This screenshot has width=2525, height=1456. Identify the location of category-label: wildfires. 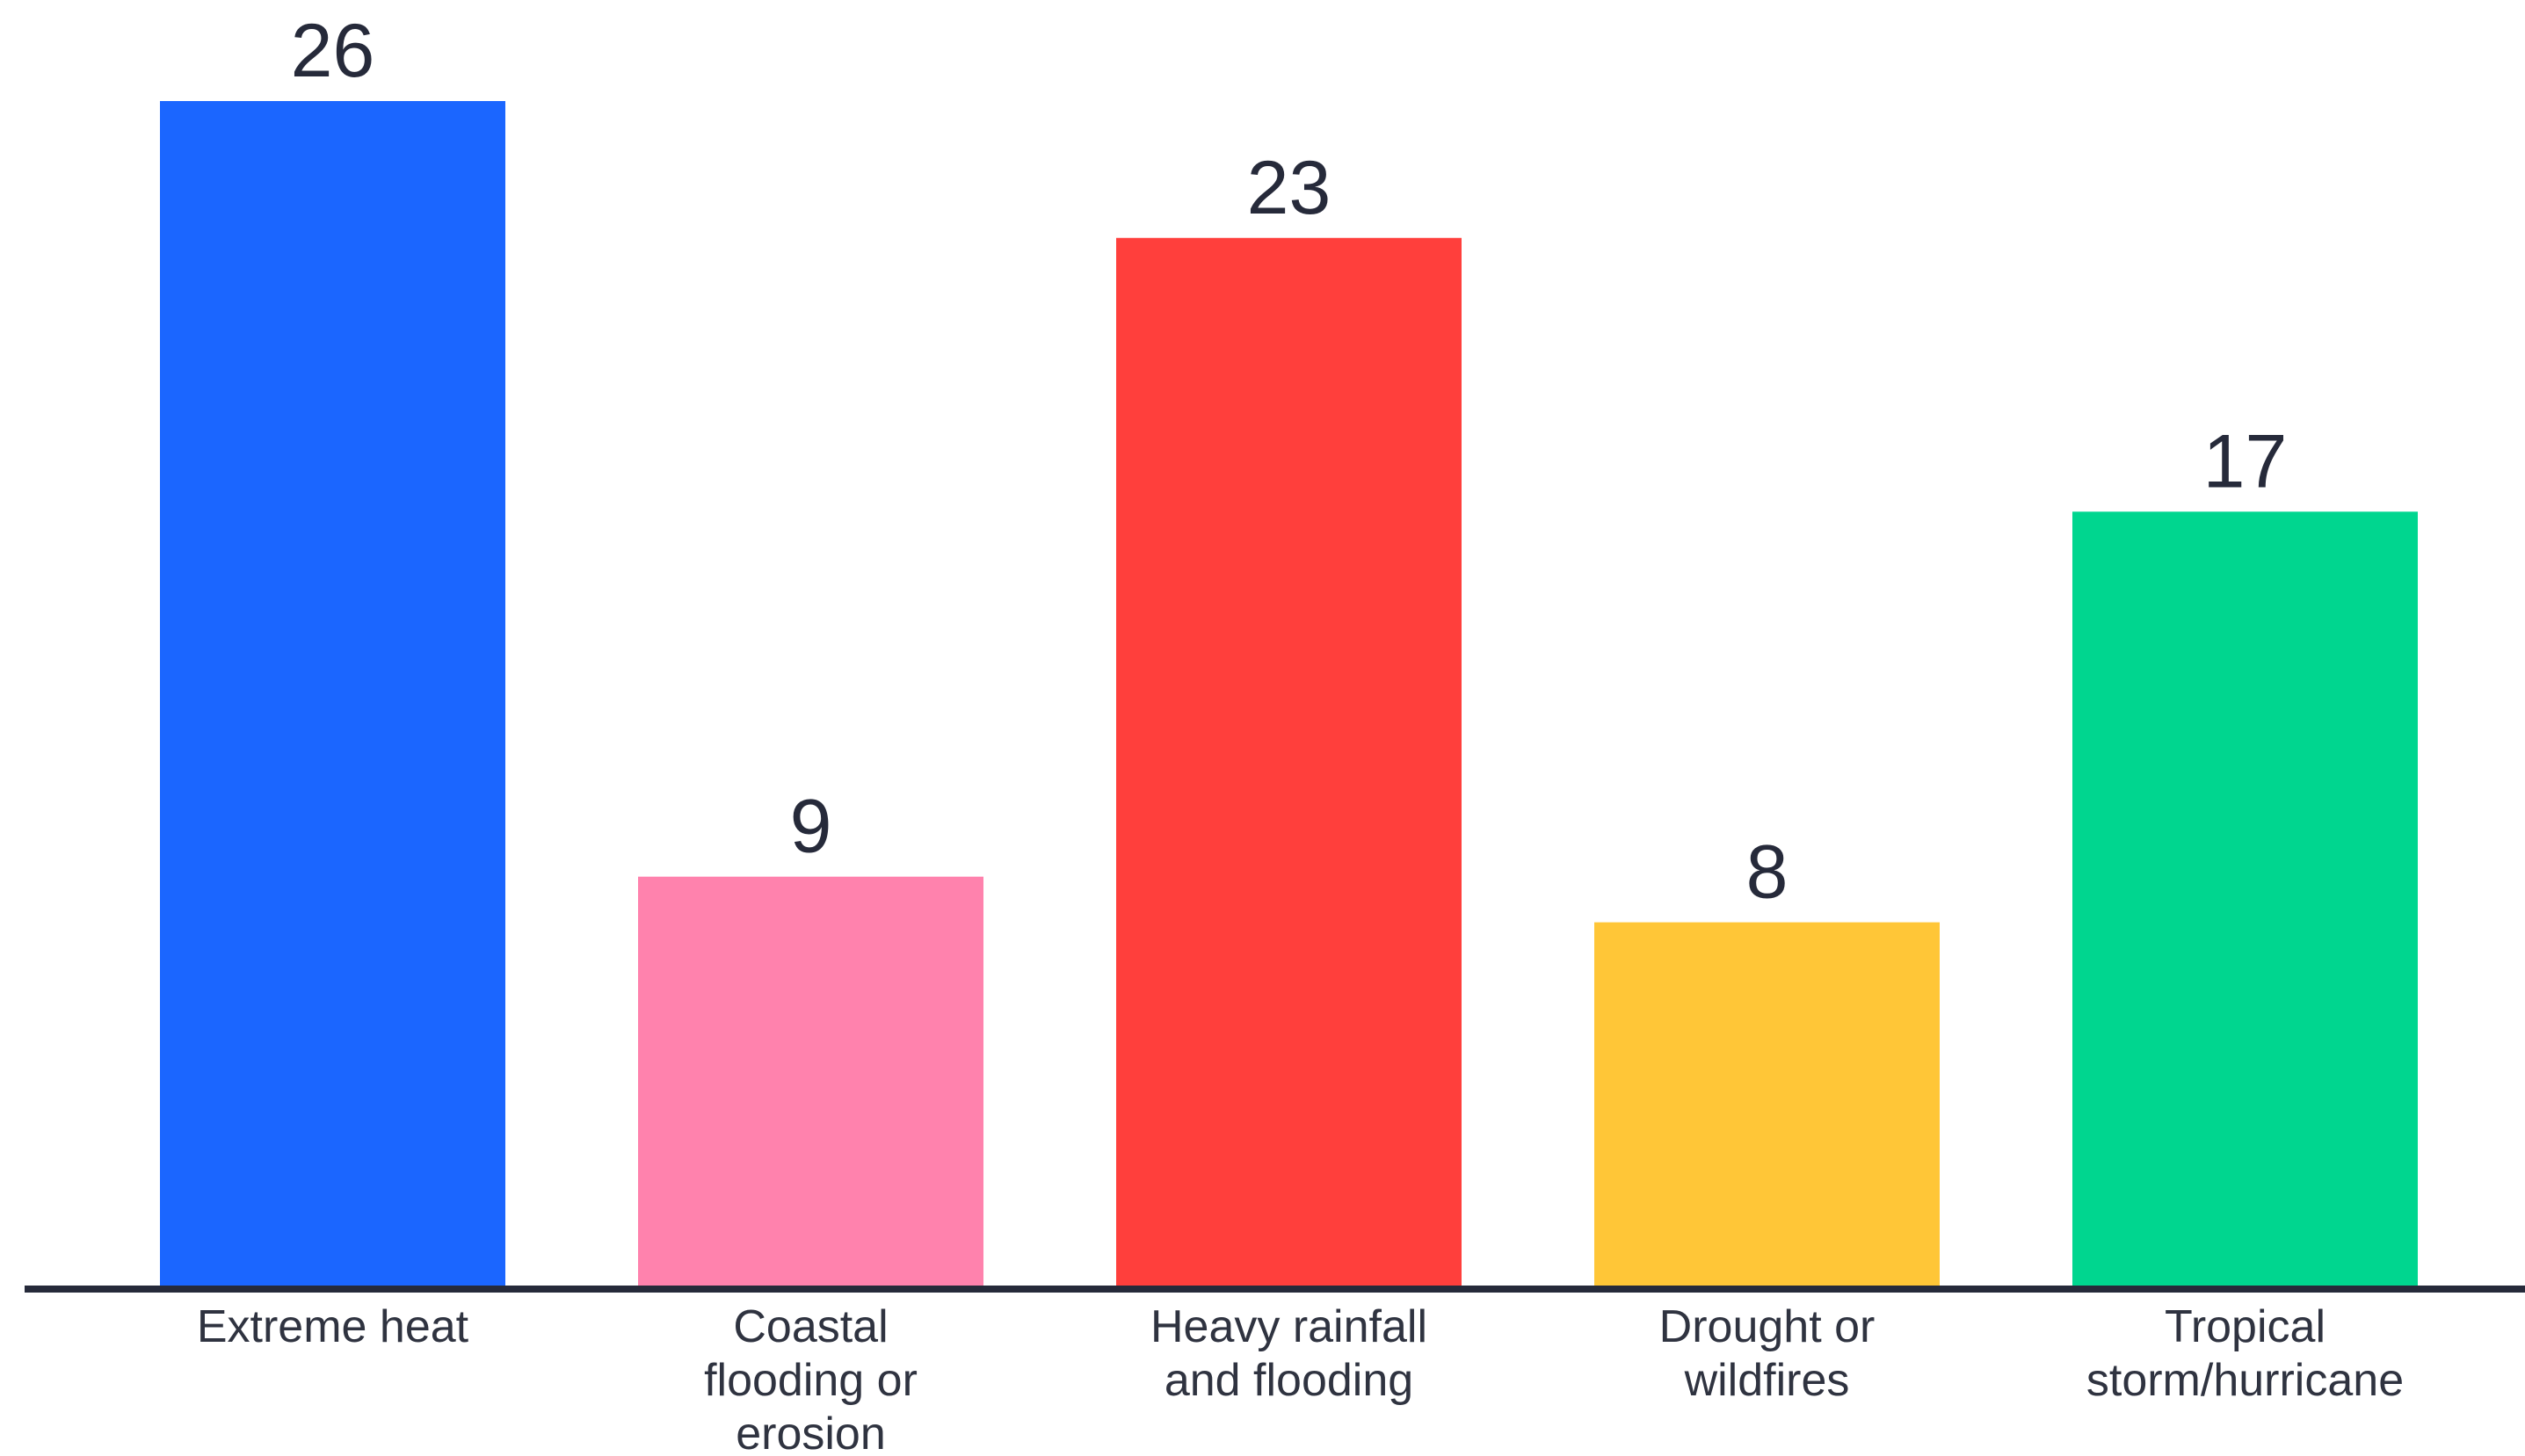
(1767, 1380).